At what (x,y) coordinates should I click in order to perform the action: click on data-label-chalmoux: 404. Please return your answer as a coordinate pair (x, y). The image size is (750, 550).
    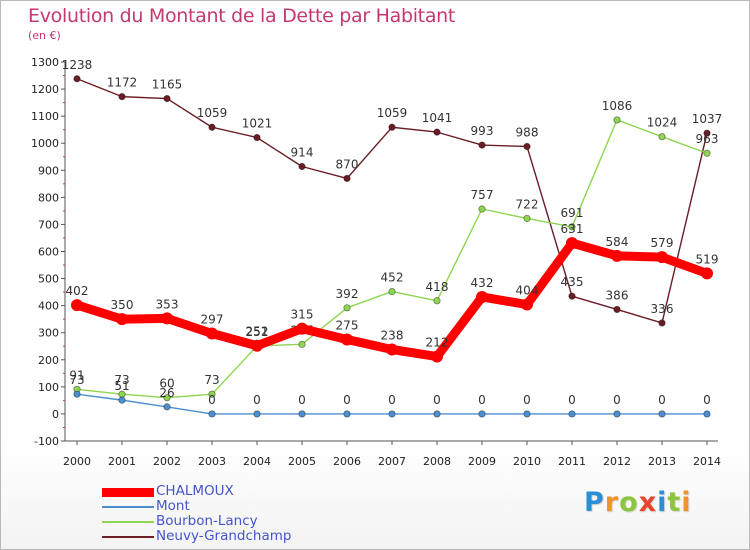
    Looking at the image, I should click on (527, 291).